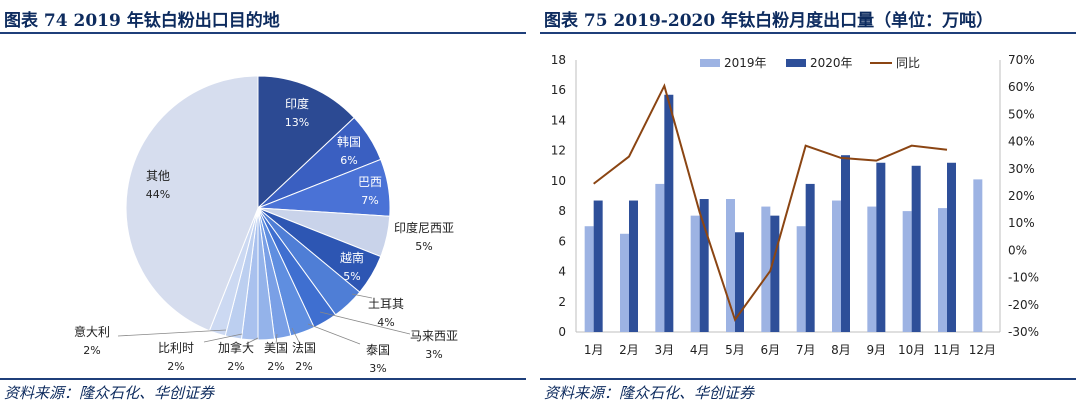  What do you see at coordinates (562, 272) in the screenshot?
I see `y-tick-label-2: 4` at bounding box center [562, 272].